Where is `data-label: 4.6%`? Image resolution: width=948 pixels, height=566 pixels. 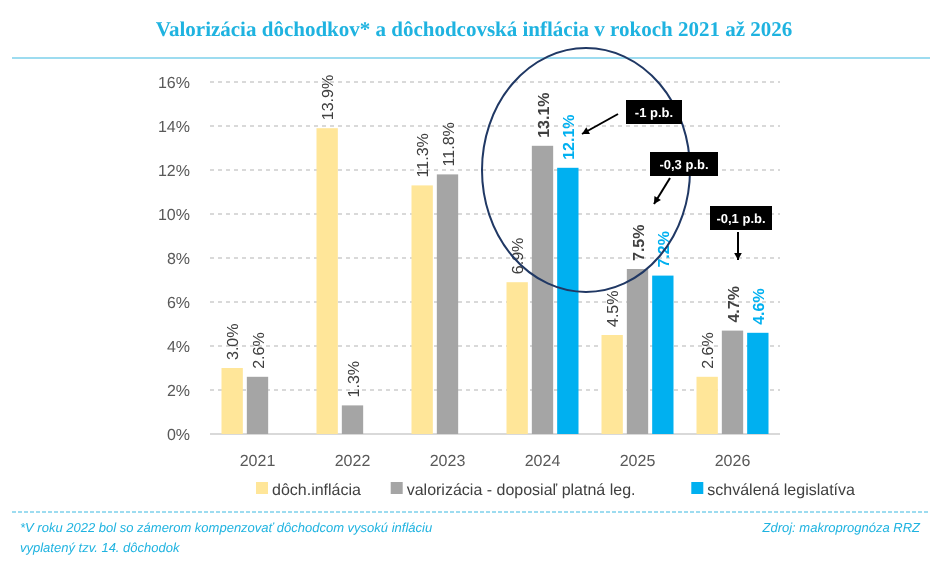 data-label: 4.6% is located at coordinates (758, 306).